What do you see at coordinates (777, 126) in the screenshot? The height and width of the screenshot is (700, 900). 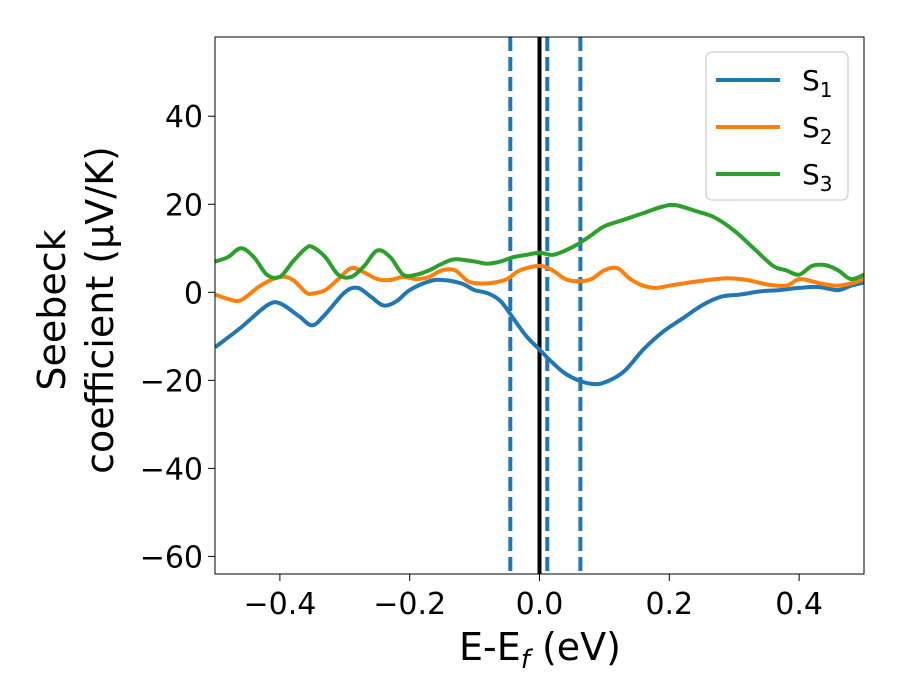 I see `legend: S1 S2 S3` at bounding box center [777, 126].